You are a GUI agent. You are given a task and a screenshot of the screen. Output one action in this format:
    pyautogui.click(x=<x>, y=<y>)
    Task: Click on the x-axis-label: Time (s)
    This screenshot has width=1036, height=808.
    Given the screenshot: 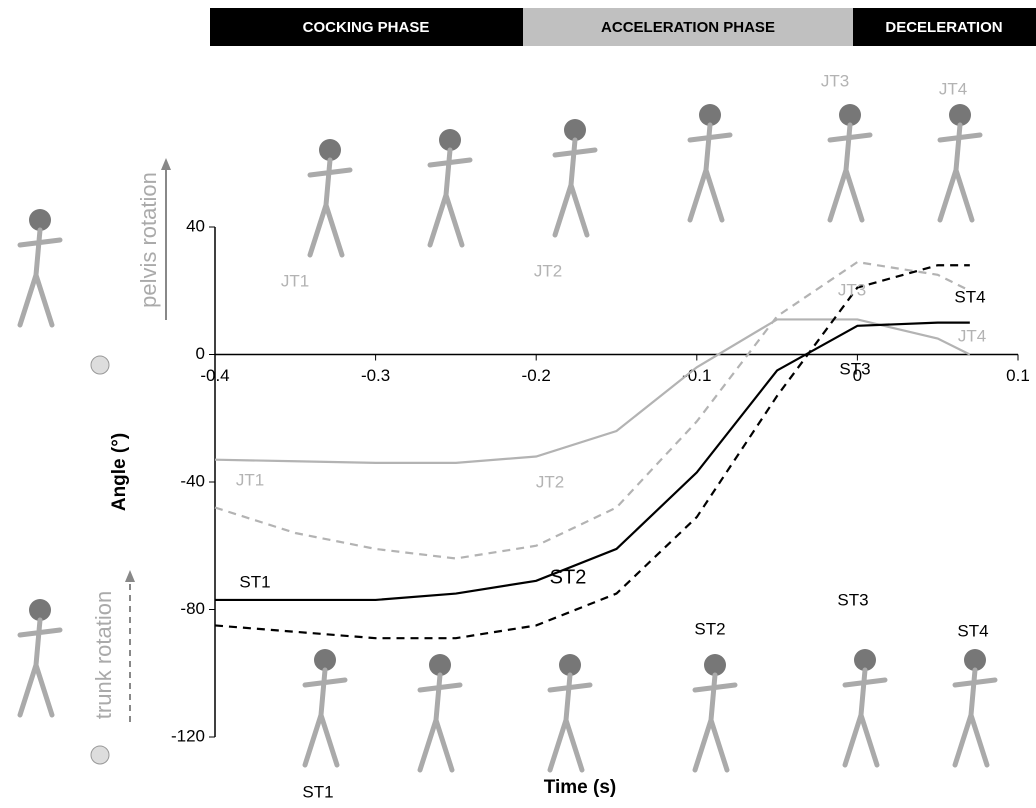 What is the action you would take?
    pyautogui.click(x=580, y=787)
    